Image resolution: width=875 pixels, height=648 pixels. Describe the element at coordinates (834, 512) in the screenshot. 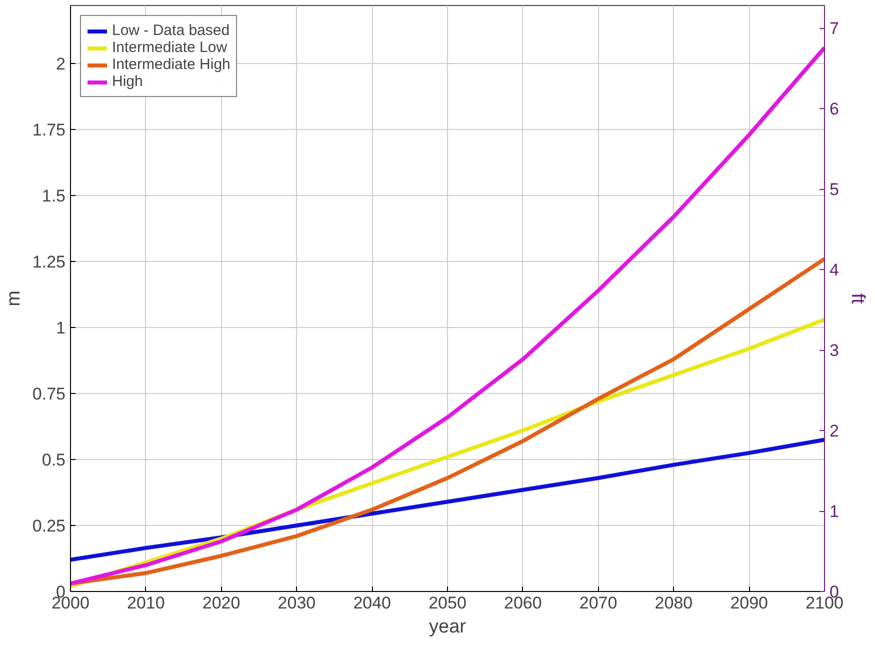

I see `y2-tick-label: 1` at that location.